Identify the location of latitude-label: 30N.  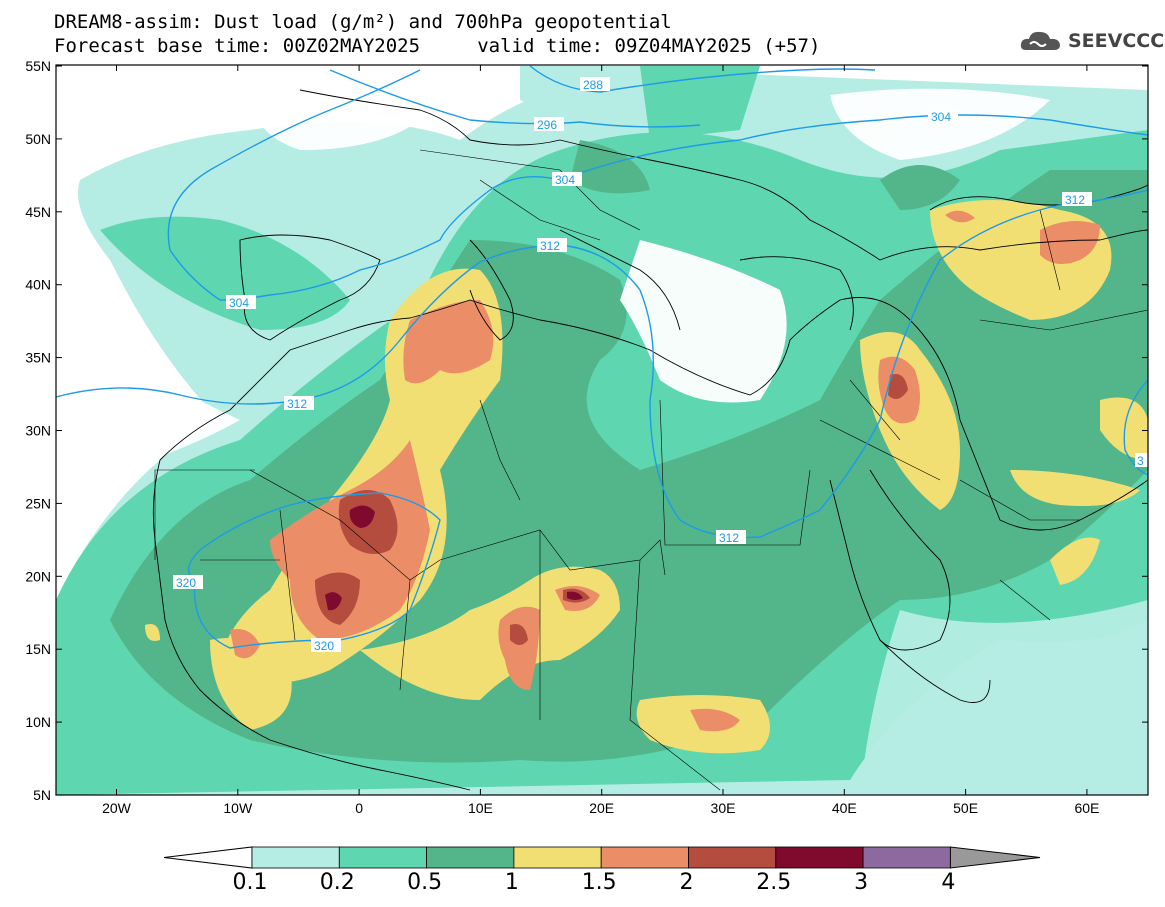
(38, 431).